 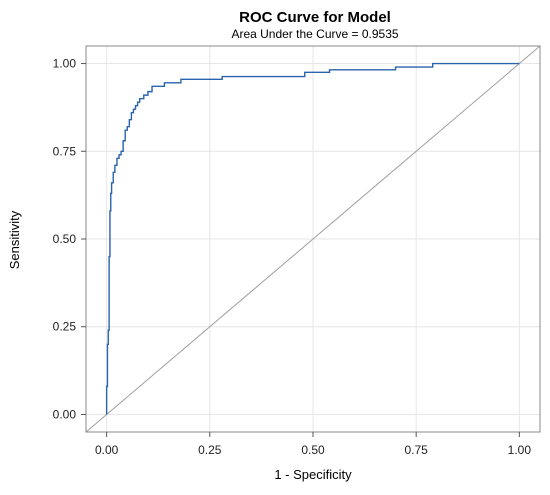 What do you see at coordinates (313, 450) in the screenshot?
I see `x-tick-label: 0.50` at bounding box center [313, 450].